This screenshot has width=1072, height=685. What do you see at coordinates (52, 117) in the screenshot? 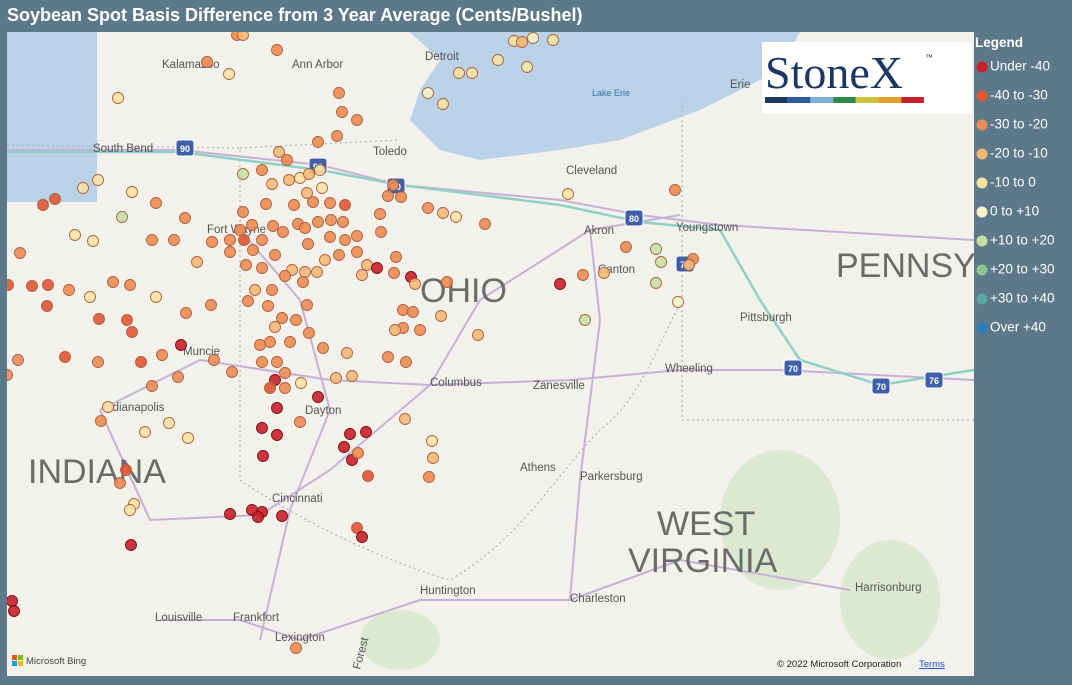
I see `lake-michigan` at bounding box center [52, 117].